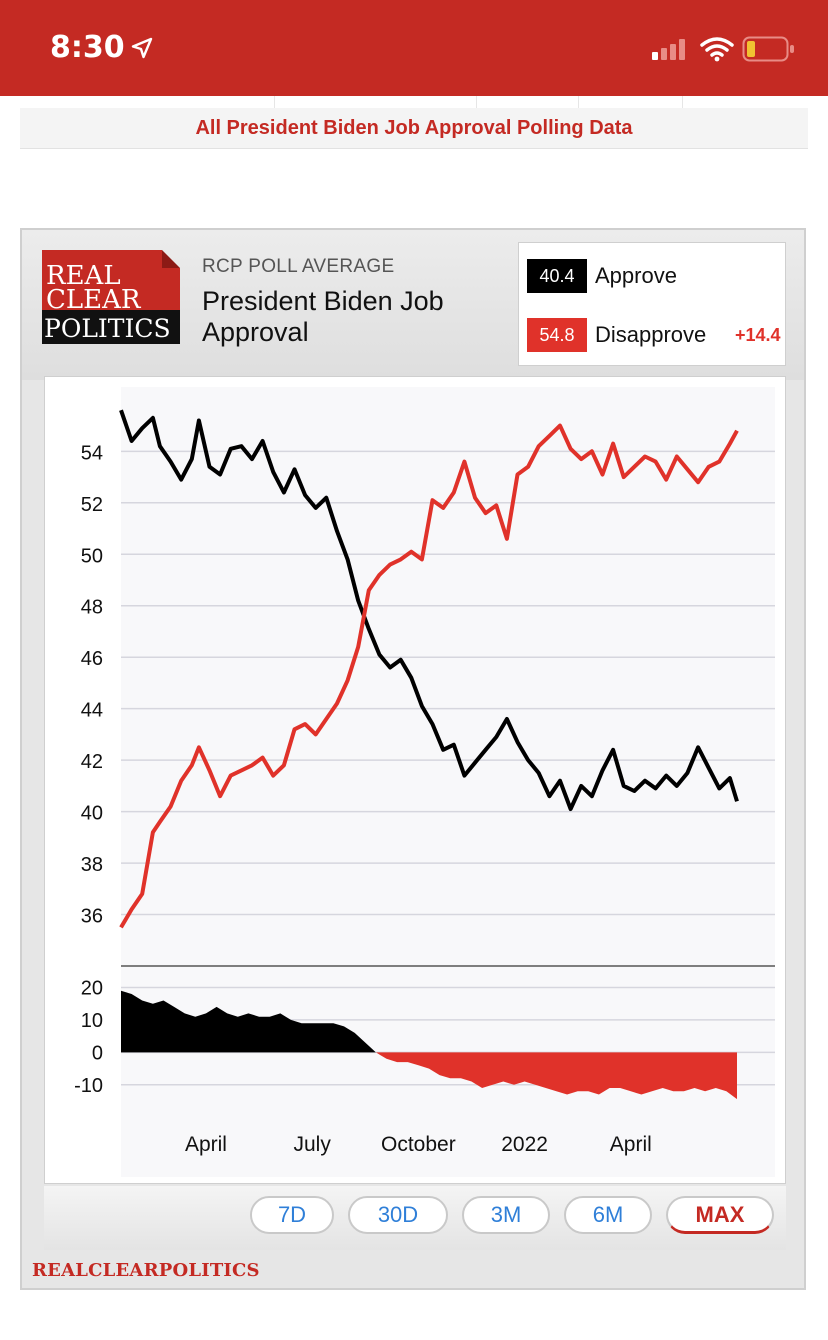  What do you see at coordinates (312, 1144) in the screenshot?
I see `x-tick-label: July` at bounding box center [312, 1144].